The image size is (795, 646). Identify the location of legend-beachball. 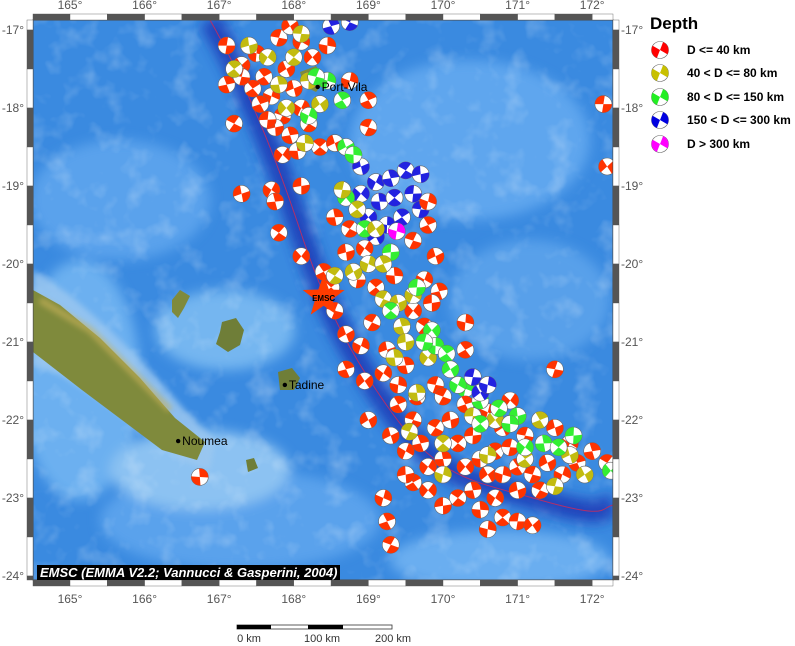
(660, 143).